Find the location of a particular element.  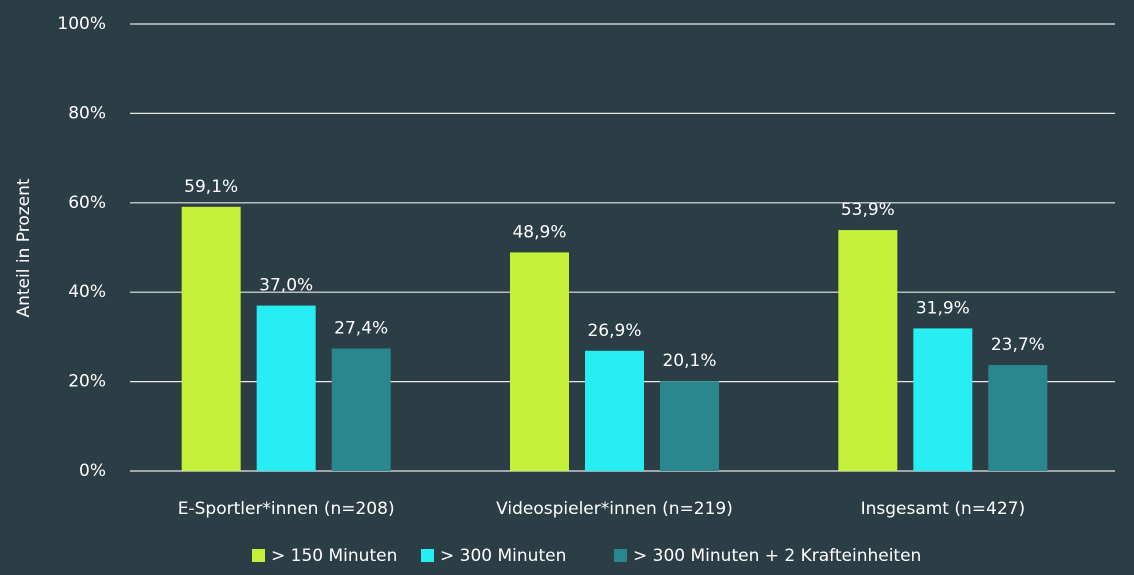

y-tick-label: 40% is located at coordinates (87, 292).